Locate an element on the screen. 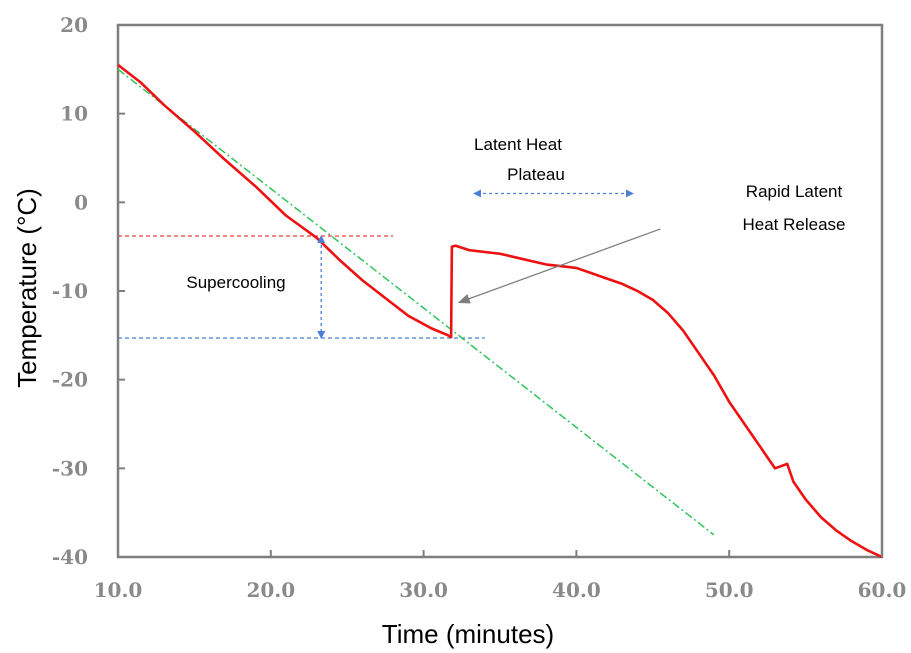 This screenshot has height=653, width=911. x-tick-label: 40.0 is located at coordinates (576, 590).